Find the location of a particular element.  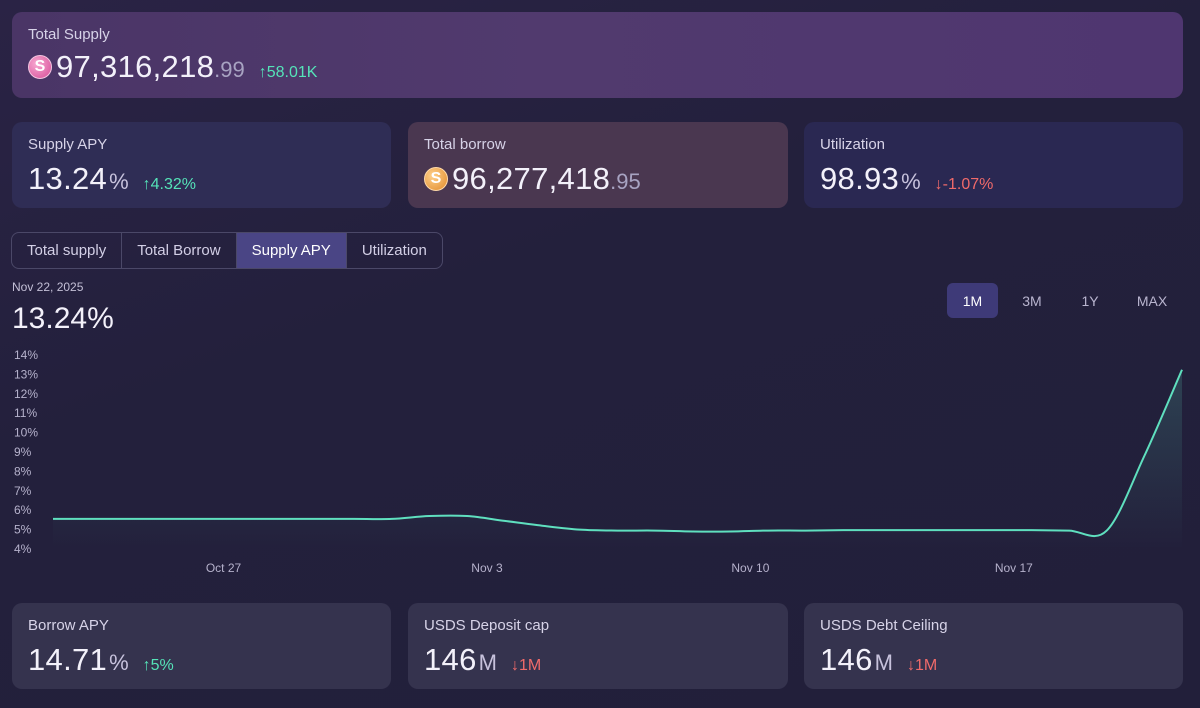

utilization-unit: % is located at coordinates (911, 181).